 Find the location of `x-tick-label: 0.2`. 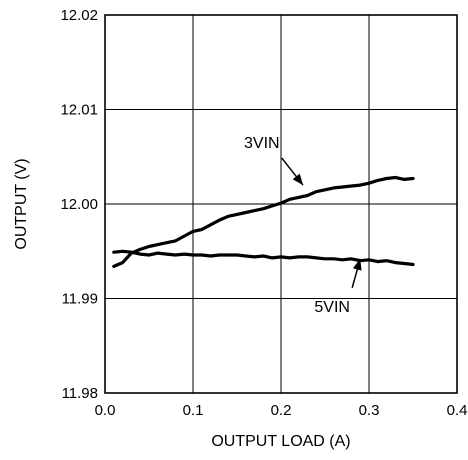

x-tick-label: 0.2 is located at coordinates (281, 410).